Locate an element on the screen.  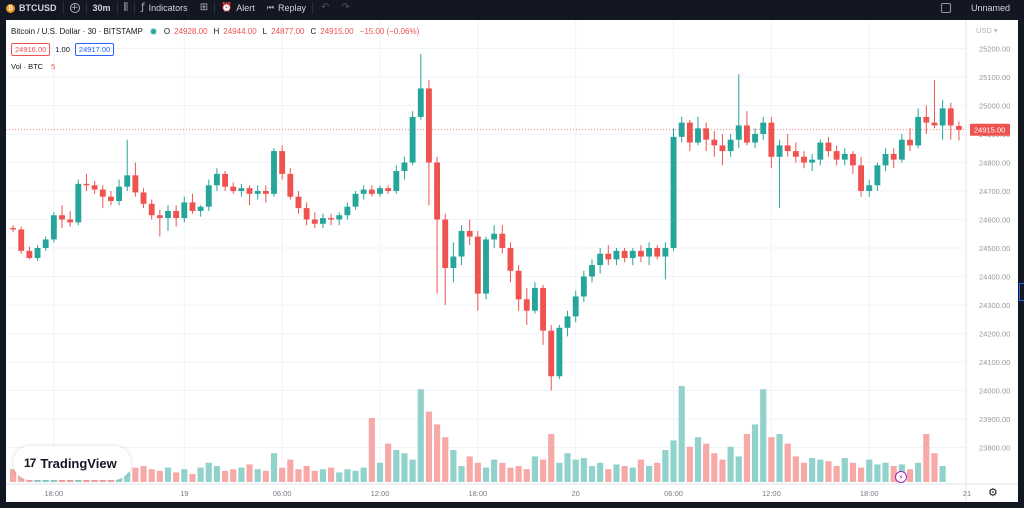
indicators-button: ƒ Indicators is located at coordinates (164, 8).